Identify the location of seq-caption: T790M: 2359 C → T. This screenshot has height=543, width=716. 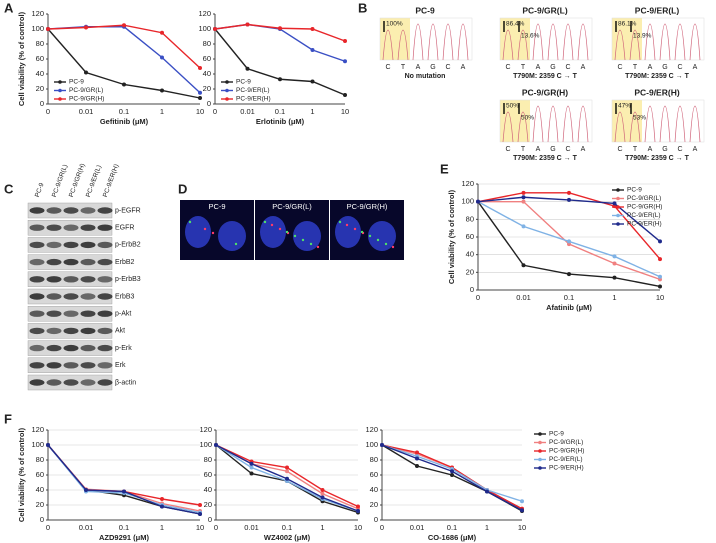
(657, 158).